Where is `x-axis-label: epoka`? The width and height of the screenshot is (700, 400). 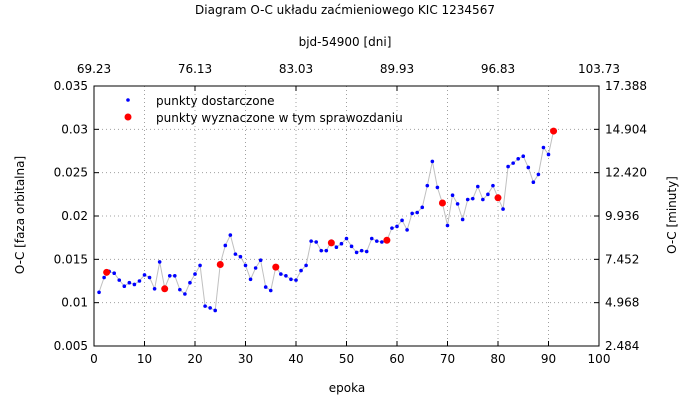 x-axis-label: epoka is located at coordinates (347, 388).